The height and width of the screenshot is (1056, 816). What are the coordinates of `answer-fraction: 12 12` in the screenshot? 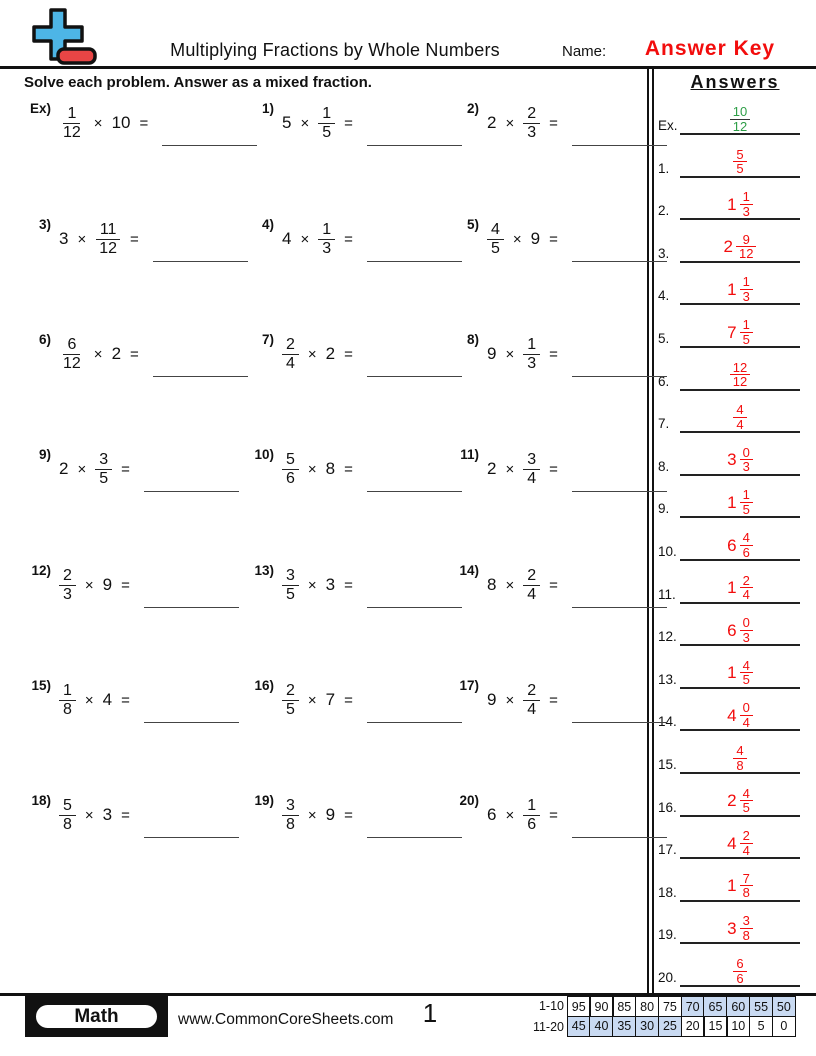 It's located at (740, 375).